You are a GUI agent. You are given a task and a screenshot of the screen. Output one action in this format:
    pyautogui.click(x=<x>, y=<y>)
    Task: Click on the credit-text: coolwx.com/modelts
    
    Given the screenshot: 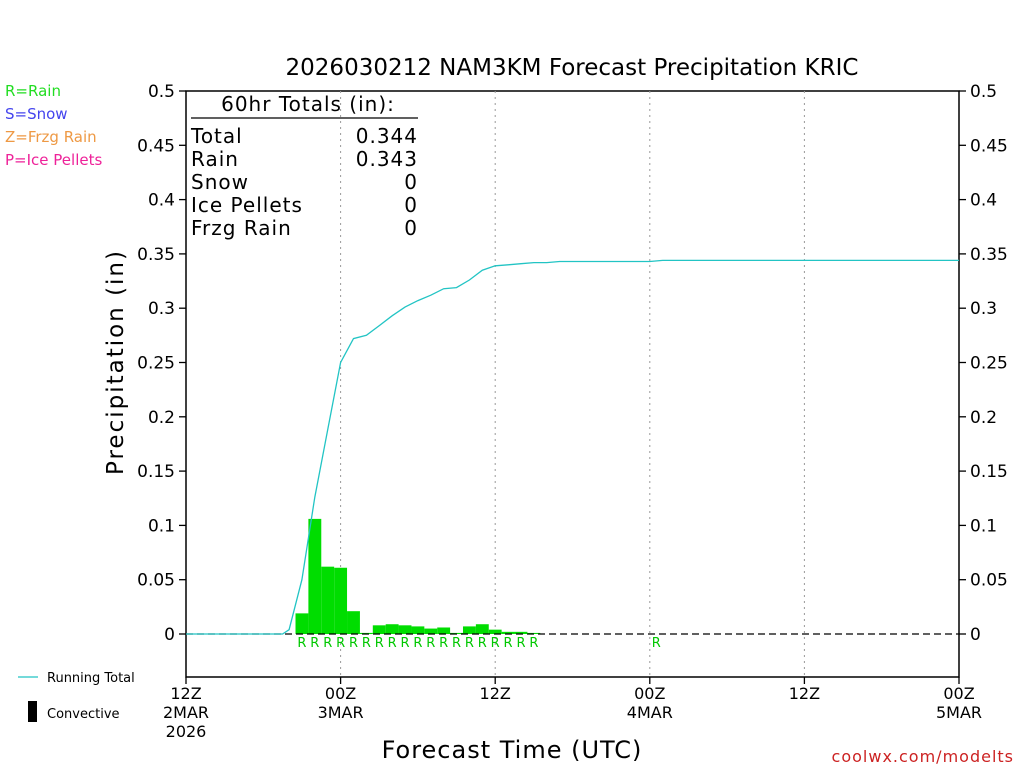 What is the action you would take?
    pyautogui.click(x=923, y=756)
    